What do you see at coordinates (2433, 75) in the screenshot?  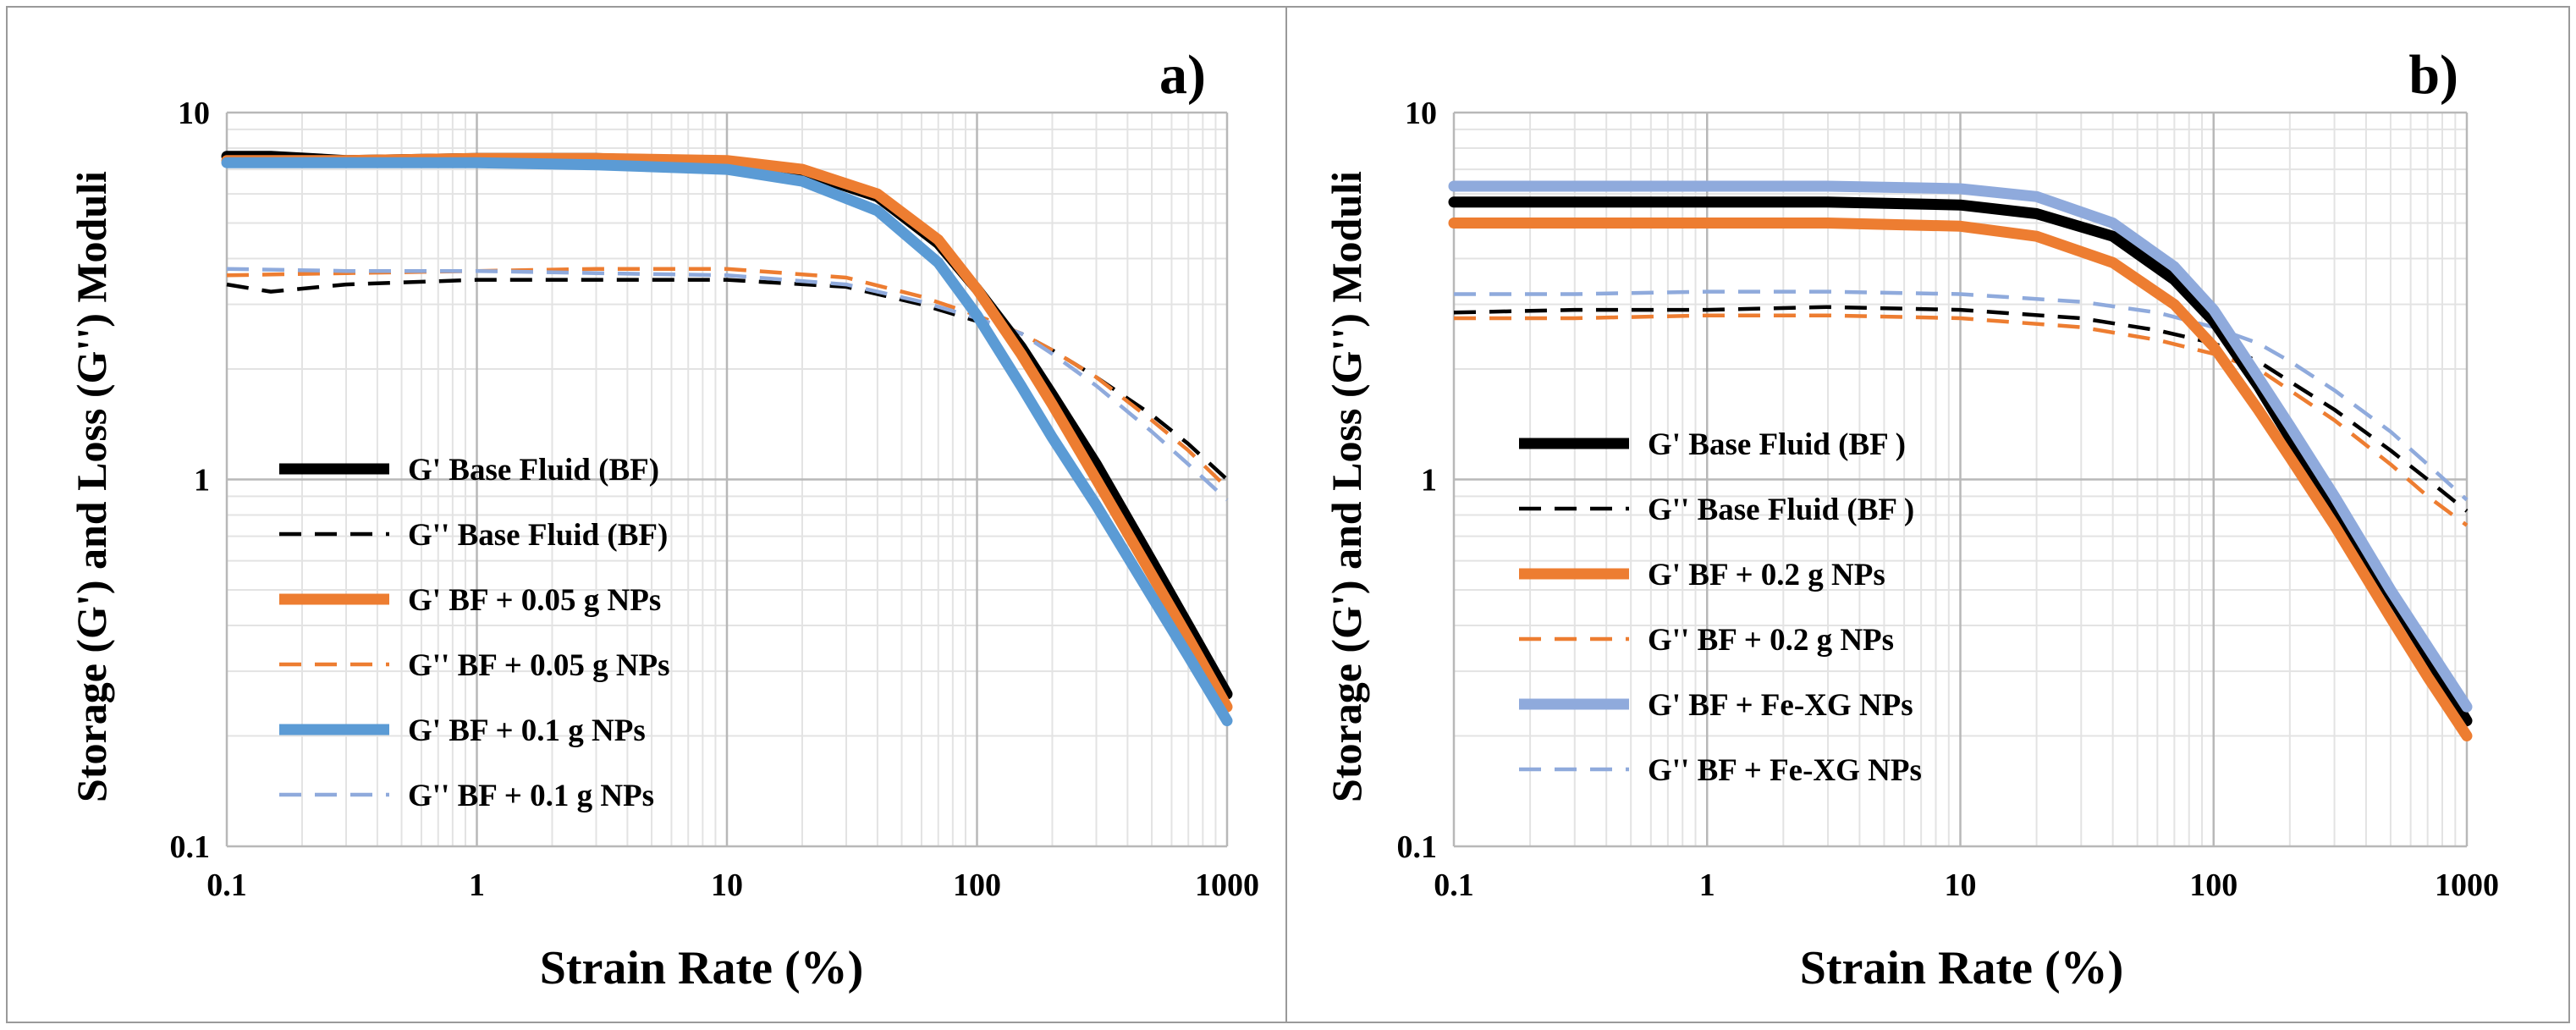 I see `panel-b-letter: b)` at bounding box center [2433, 75].